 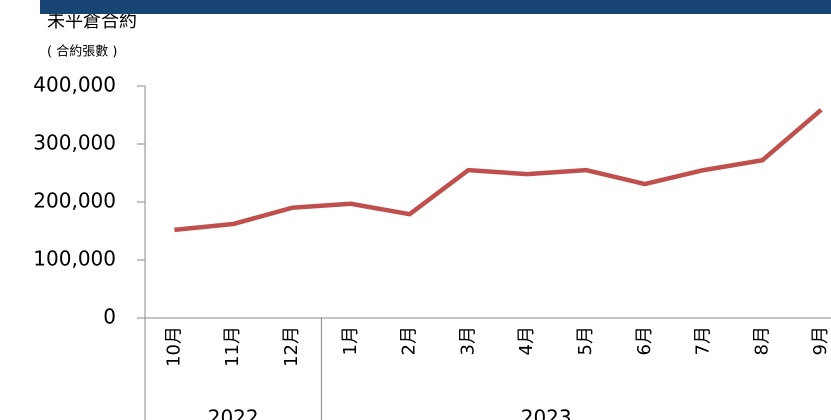 I want to click on x-tick-label: 1月, so click(x=350, y=340).